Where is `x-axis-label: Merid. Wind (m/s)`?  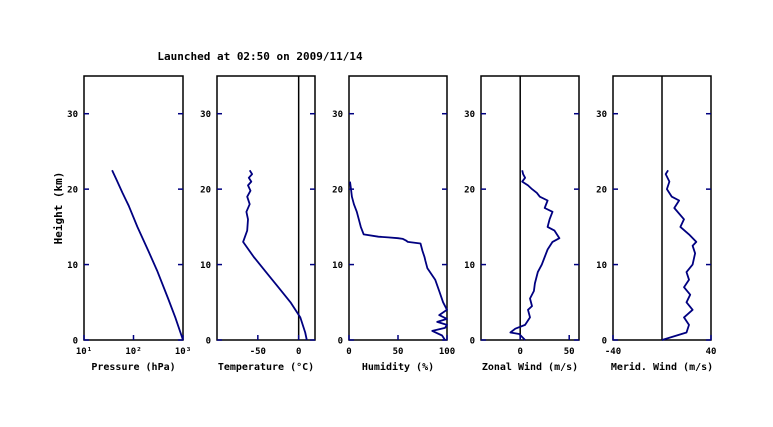 x-axis-label: Merid. Wind (m/s) is located at coordinates (662, 367).